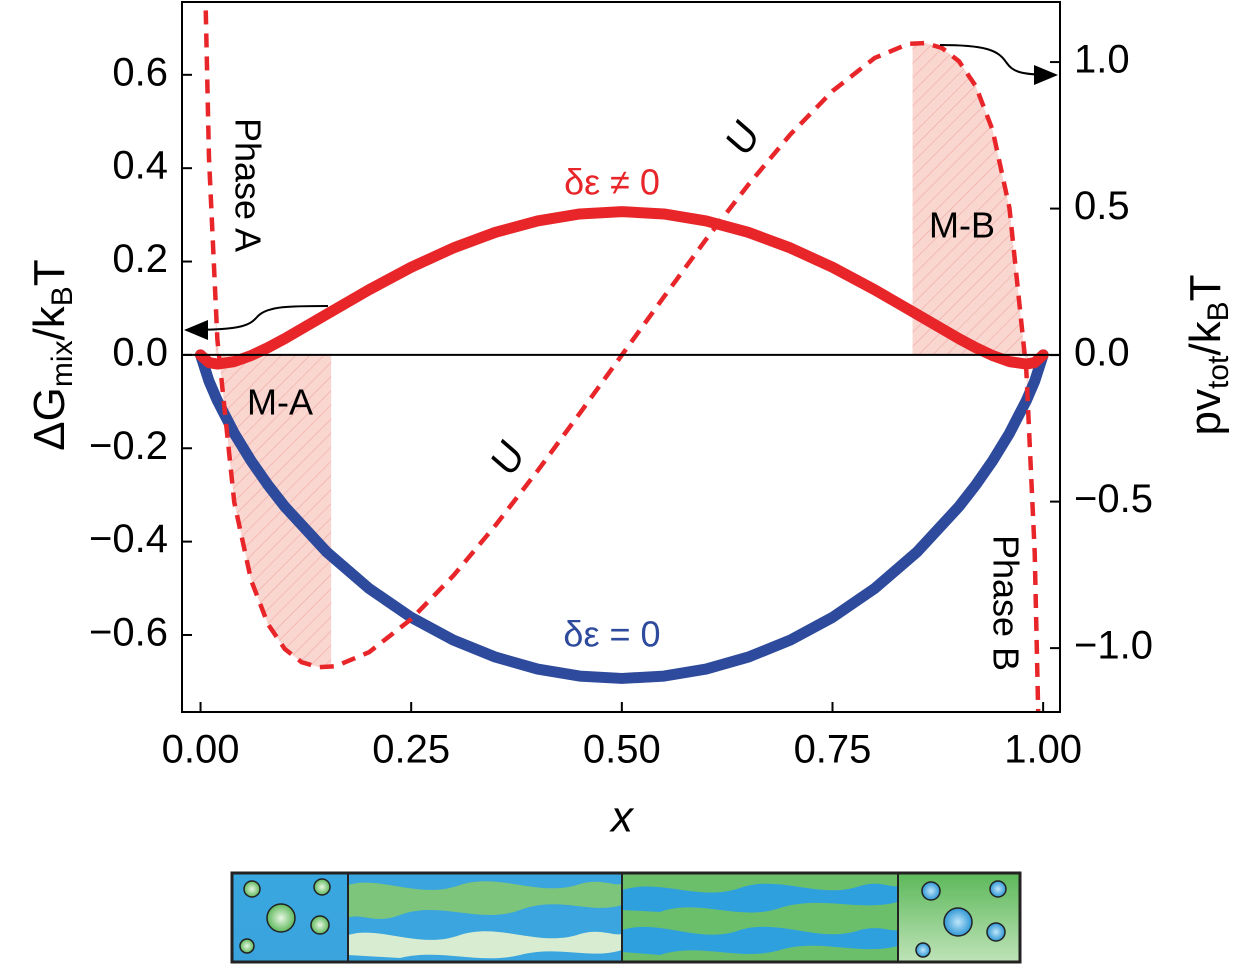 The image size is (1233, 970). Describe the element at coordinates (1102, 60) in the screenshot. I see `y2-tick-label: 1.0` at that location.